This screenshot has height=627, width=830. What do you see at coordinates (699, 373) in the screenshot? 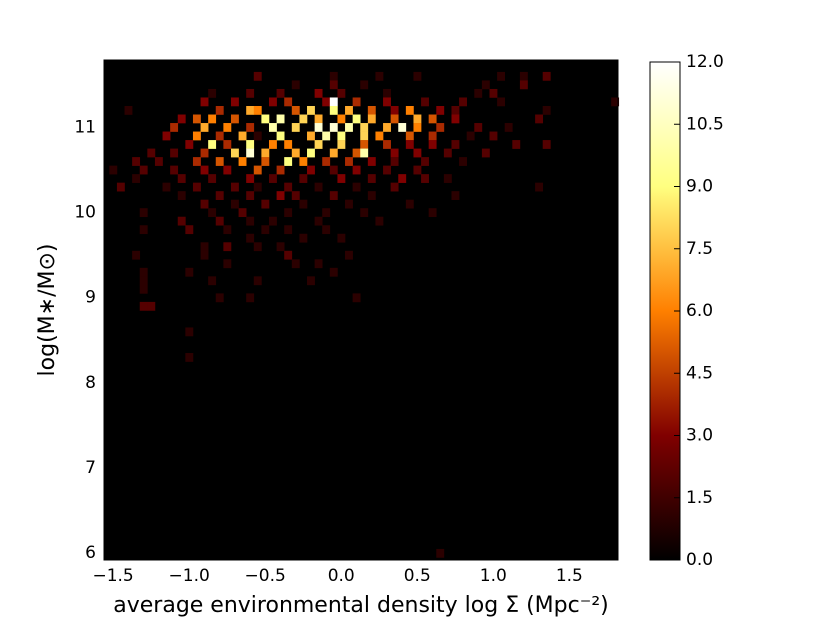
I see `colorbar-tick-label: 4.5` at bounding box center [699, 373].